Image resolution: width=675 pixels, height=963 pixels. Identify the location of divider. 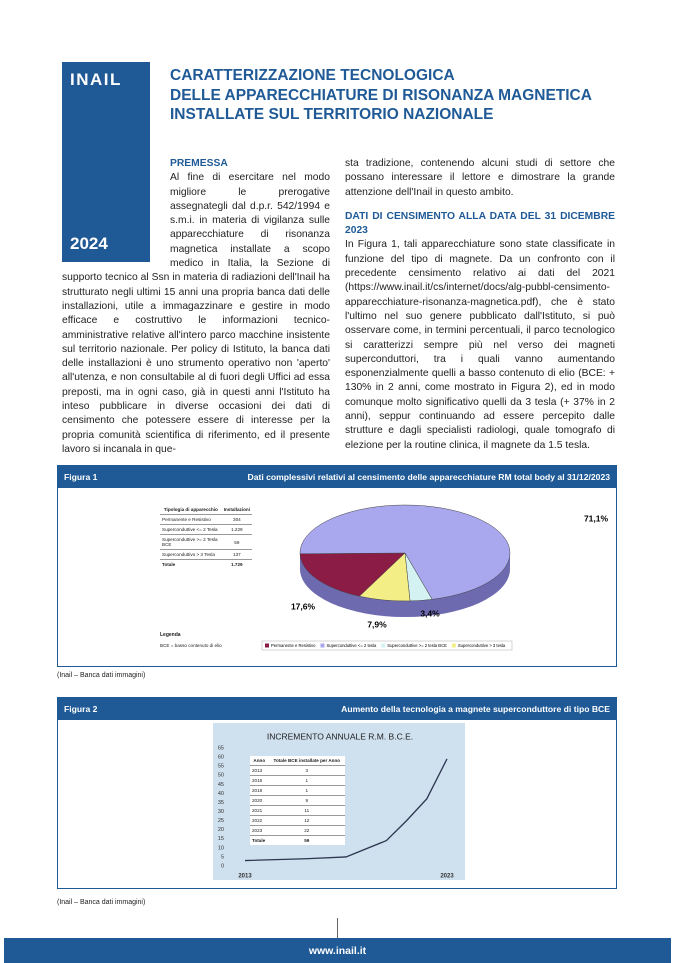
(337, 928).